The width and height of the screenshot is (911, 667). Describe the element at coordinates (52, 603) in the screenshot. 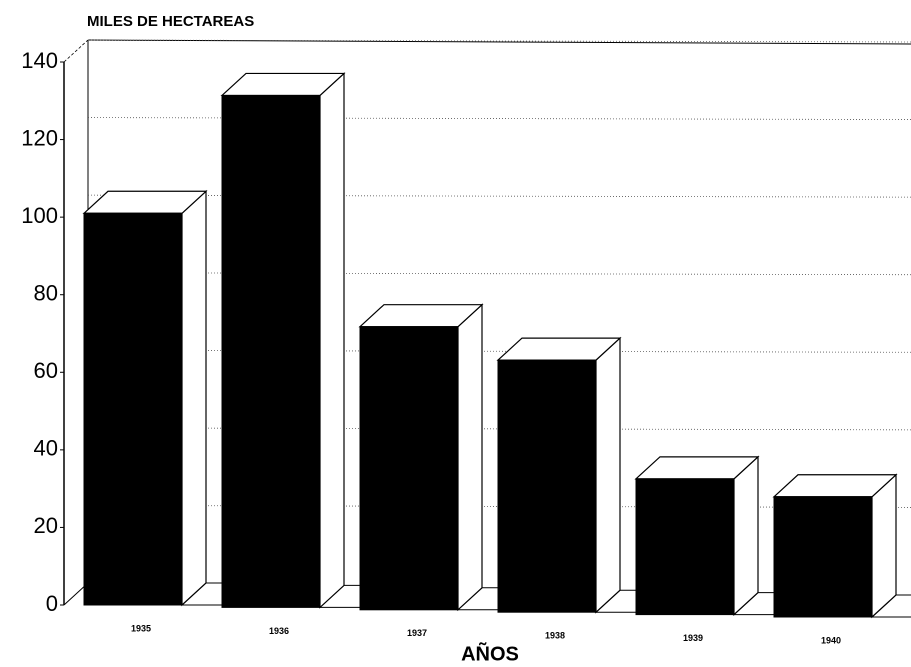

I see `y-tick-label: 0` at that location.